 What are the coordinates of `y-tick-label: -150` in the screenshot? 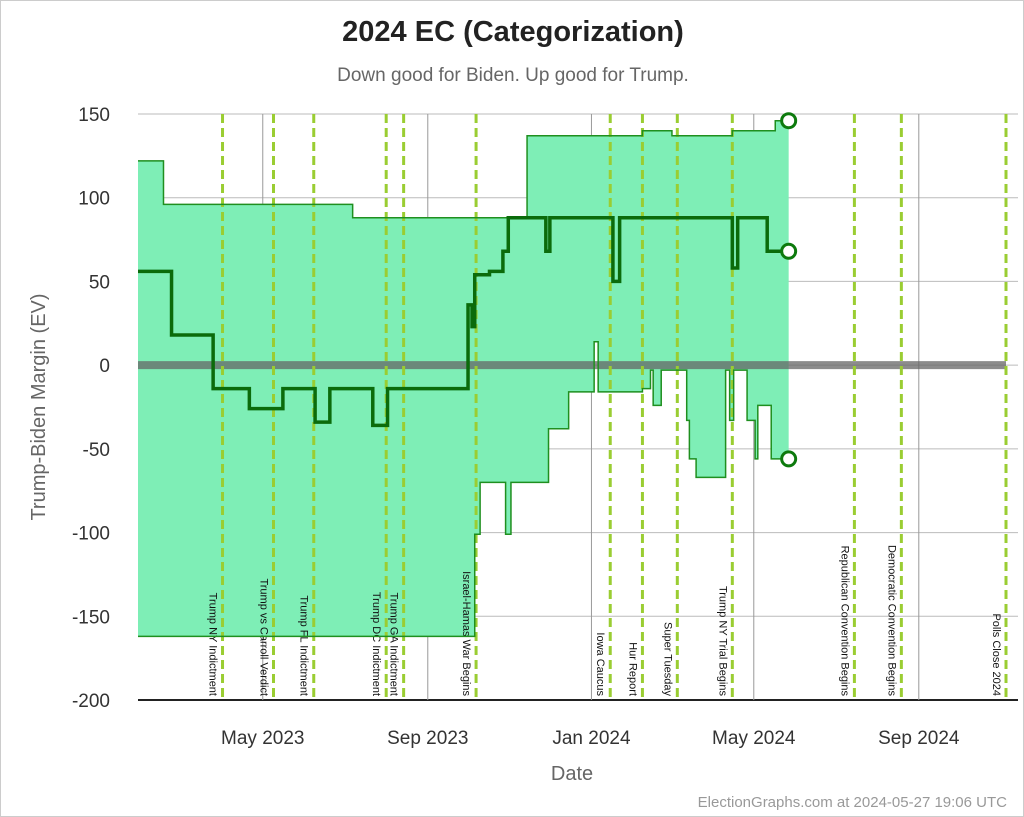 It's located at (91, 617).